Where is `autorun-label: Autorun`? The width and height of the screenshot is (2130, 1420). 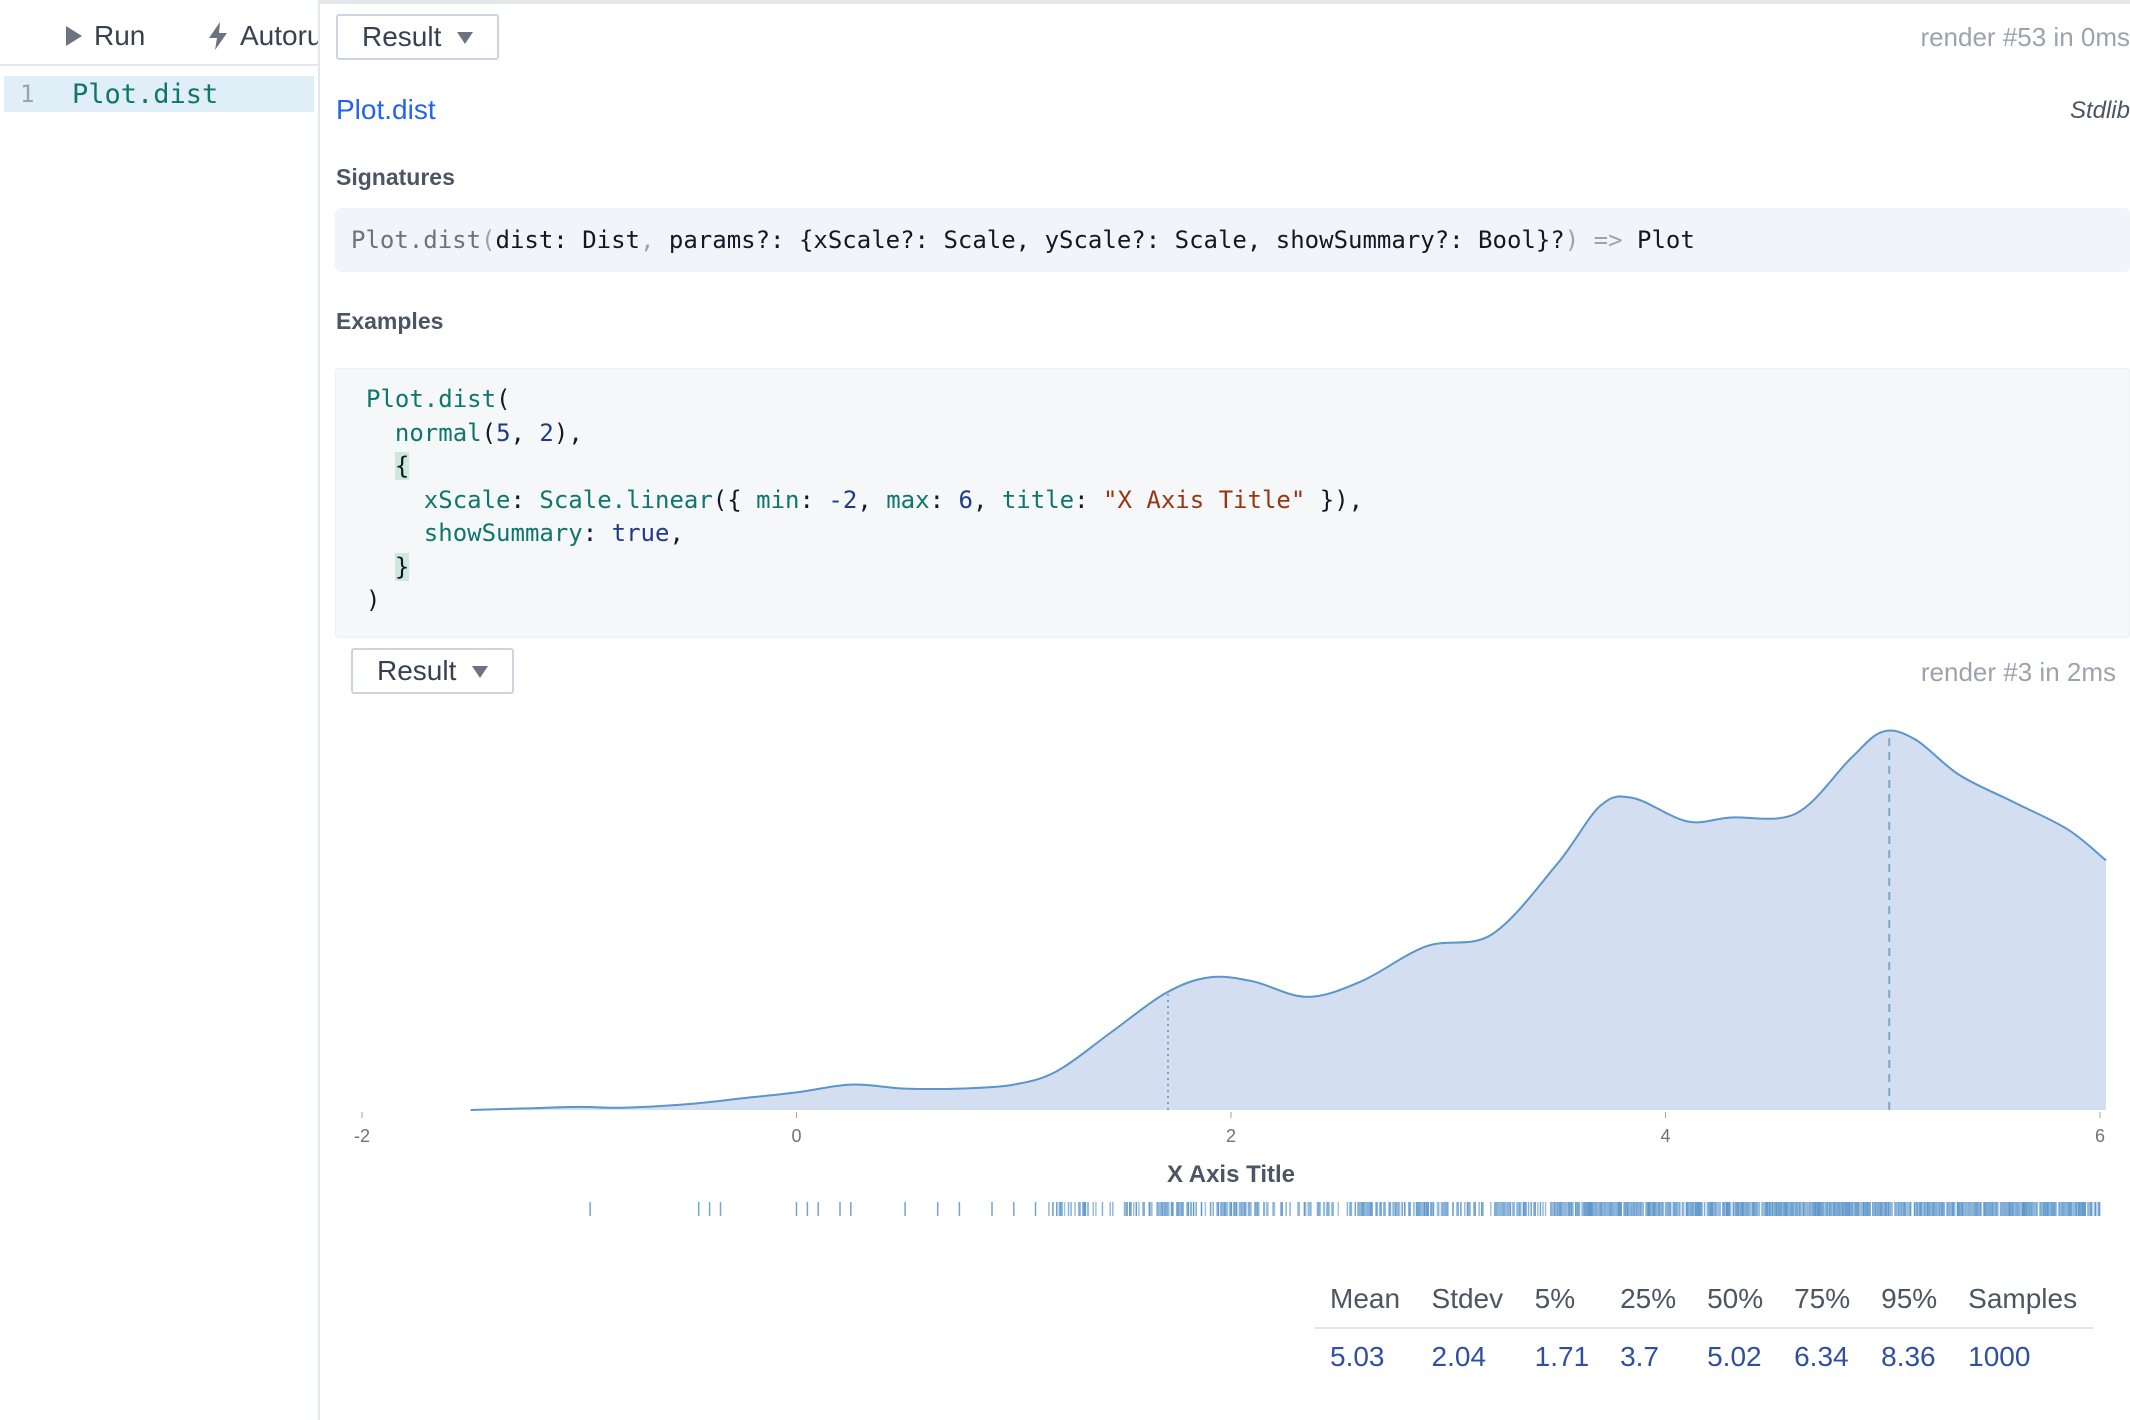 autorun-label: Autorun is located at coordinates (279, 35).